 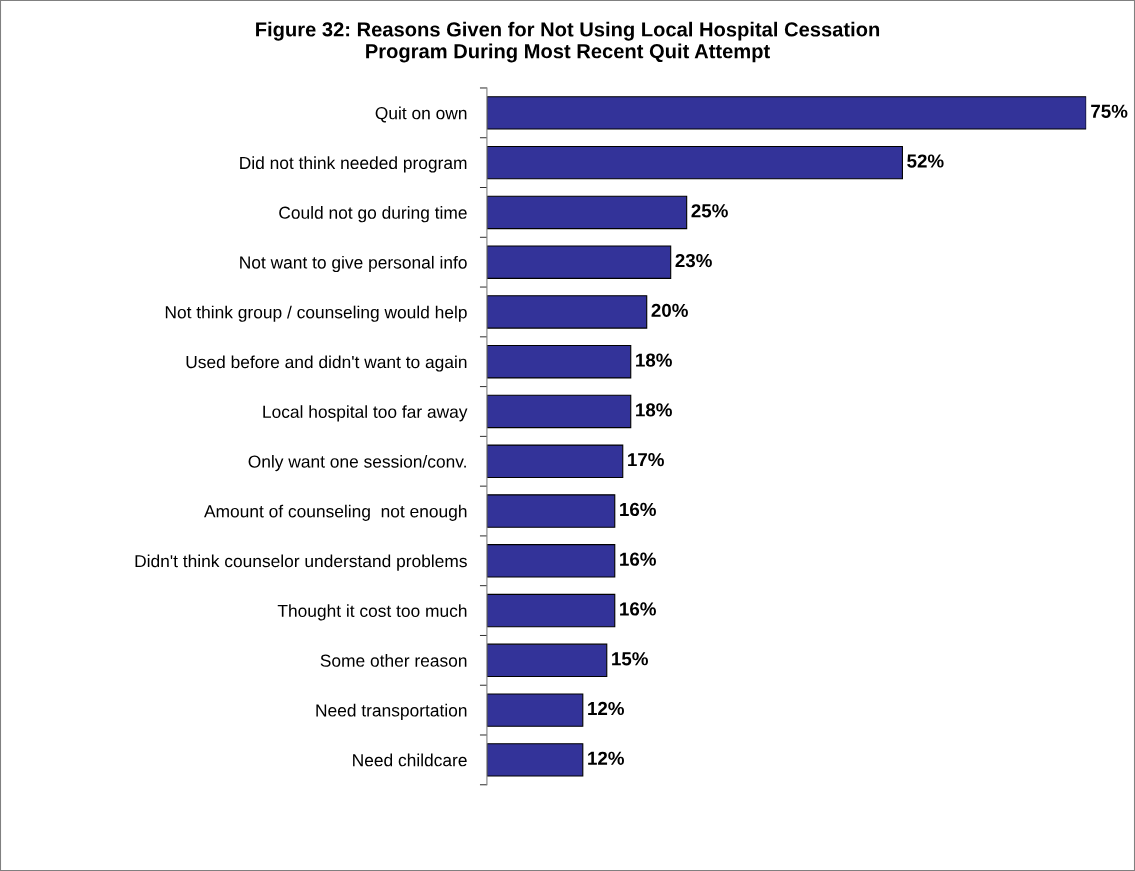 I want to click on y-tick-label: Did not think needed program, so click(x=353, y=164).